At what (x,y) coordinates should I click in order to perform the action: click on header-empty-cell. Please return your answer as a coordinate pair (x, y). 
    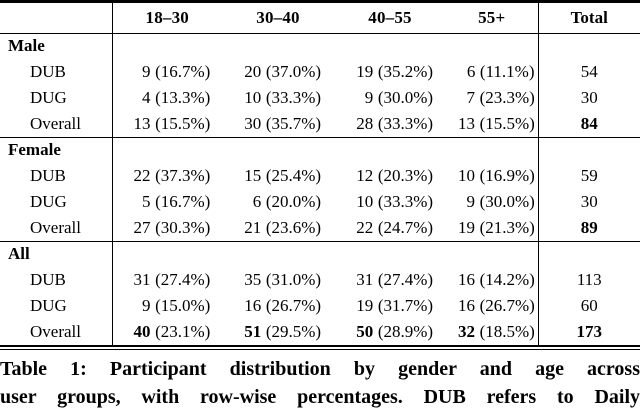
    Looking at the image, I should click on (56, 18).